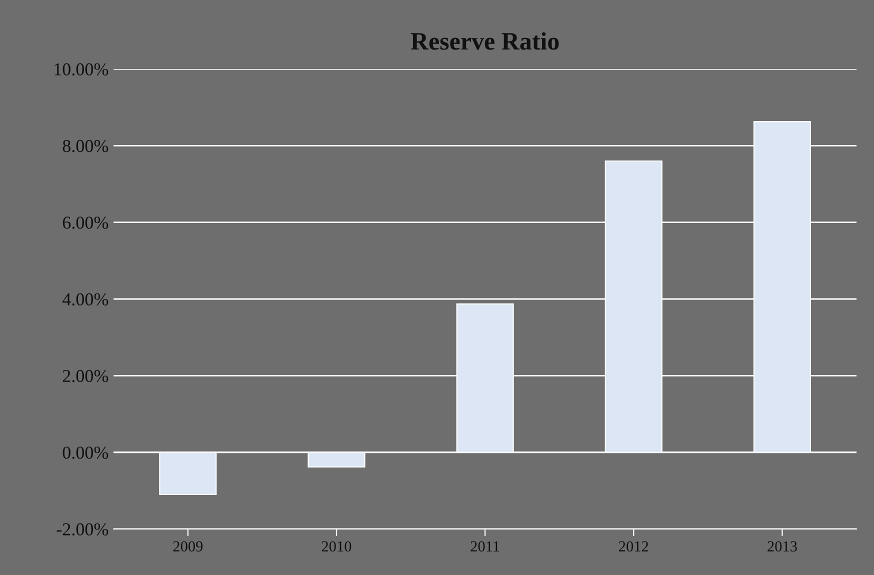  I want to click on y-tick-label: 0.00%, so click(85, 452).